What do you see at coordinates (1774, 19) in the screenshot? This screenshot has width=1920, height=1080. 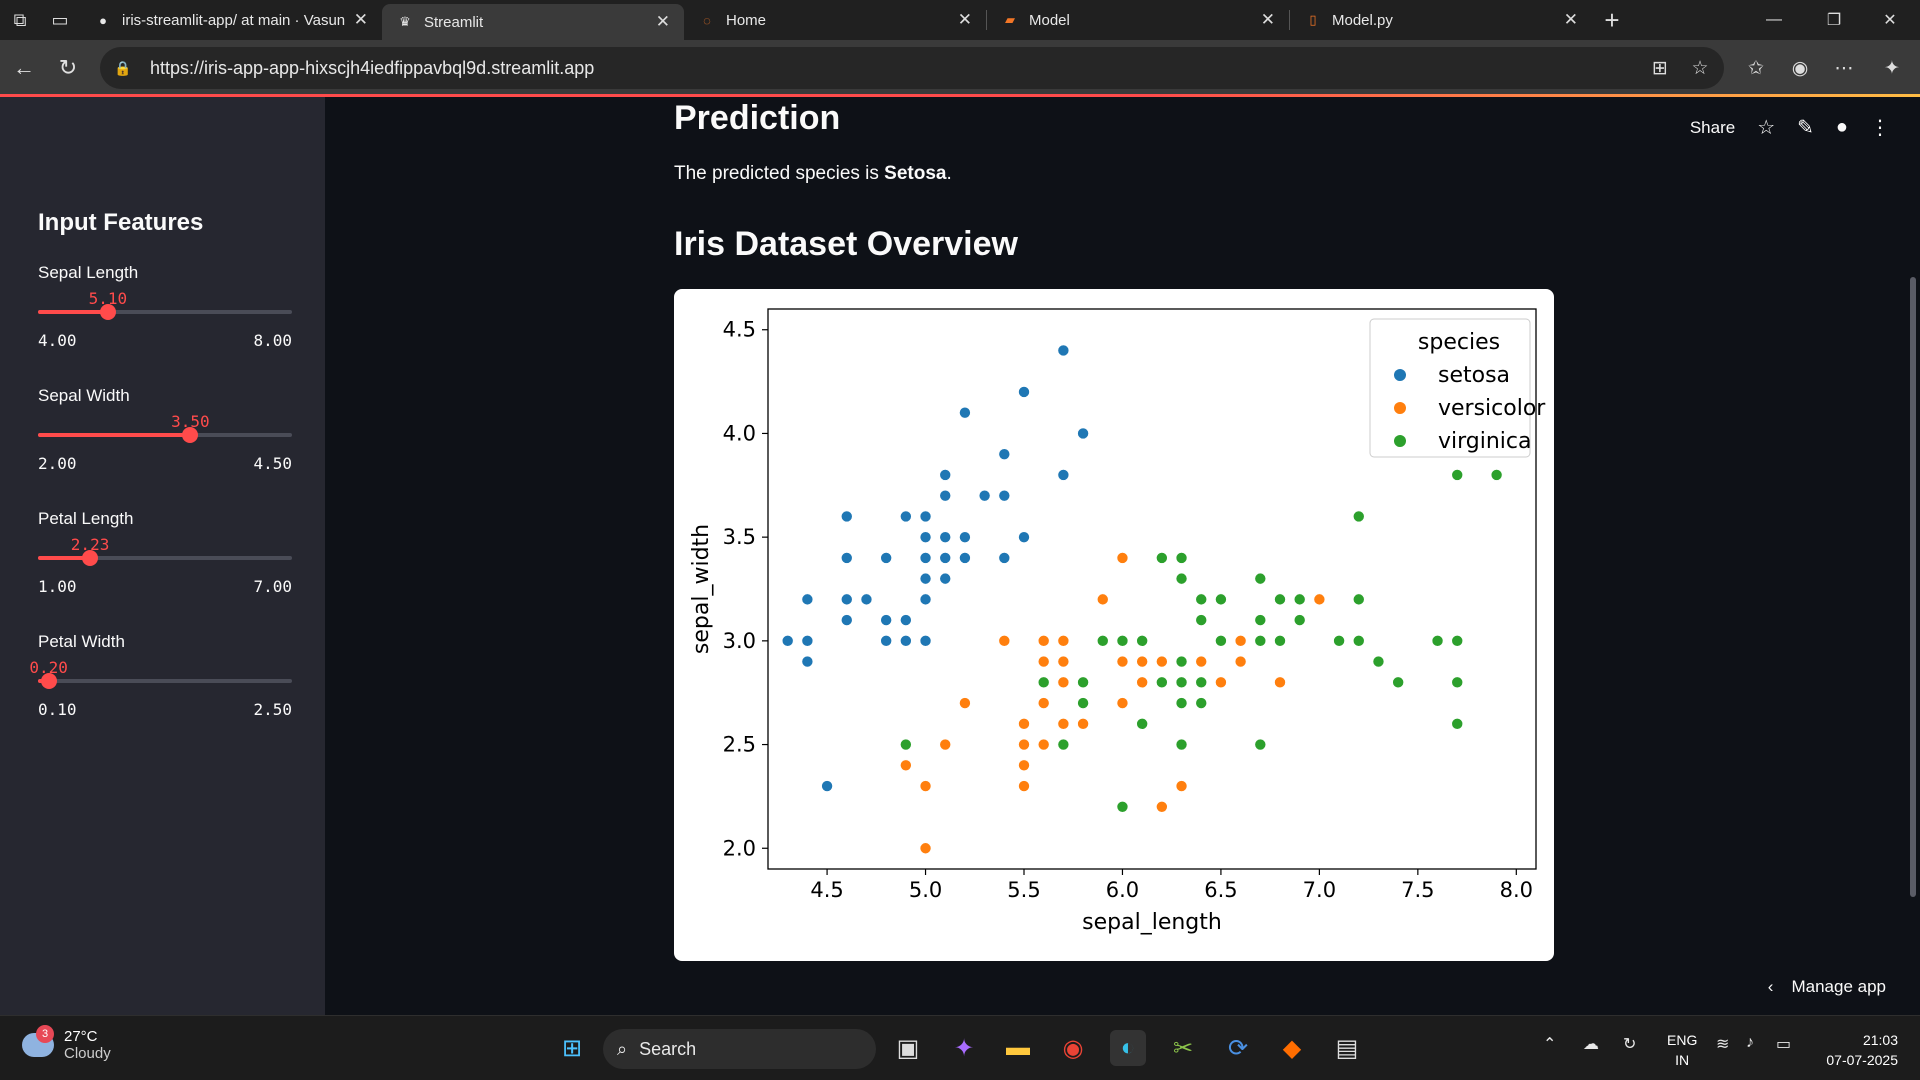 I see `minimize-button: —` at bounding box center [1774, 19].